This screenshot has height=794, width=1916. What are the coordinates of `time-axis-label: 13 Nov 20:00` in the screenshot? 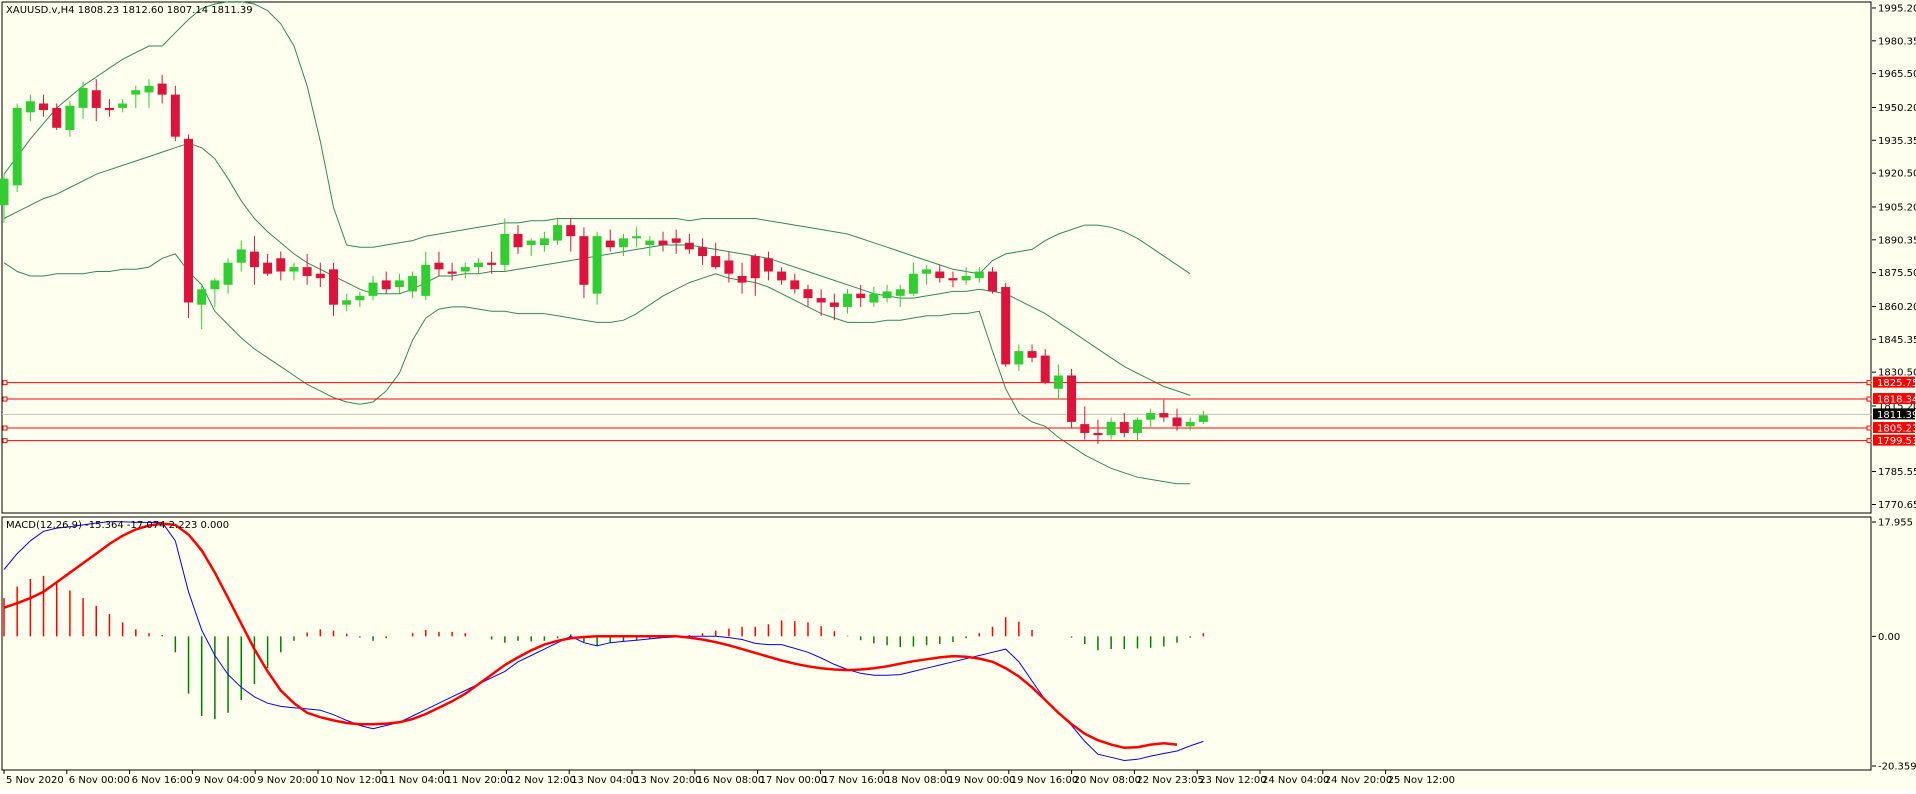 It's located at (667, 780).